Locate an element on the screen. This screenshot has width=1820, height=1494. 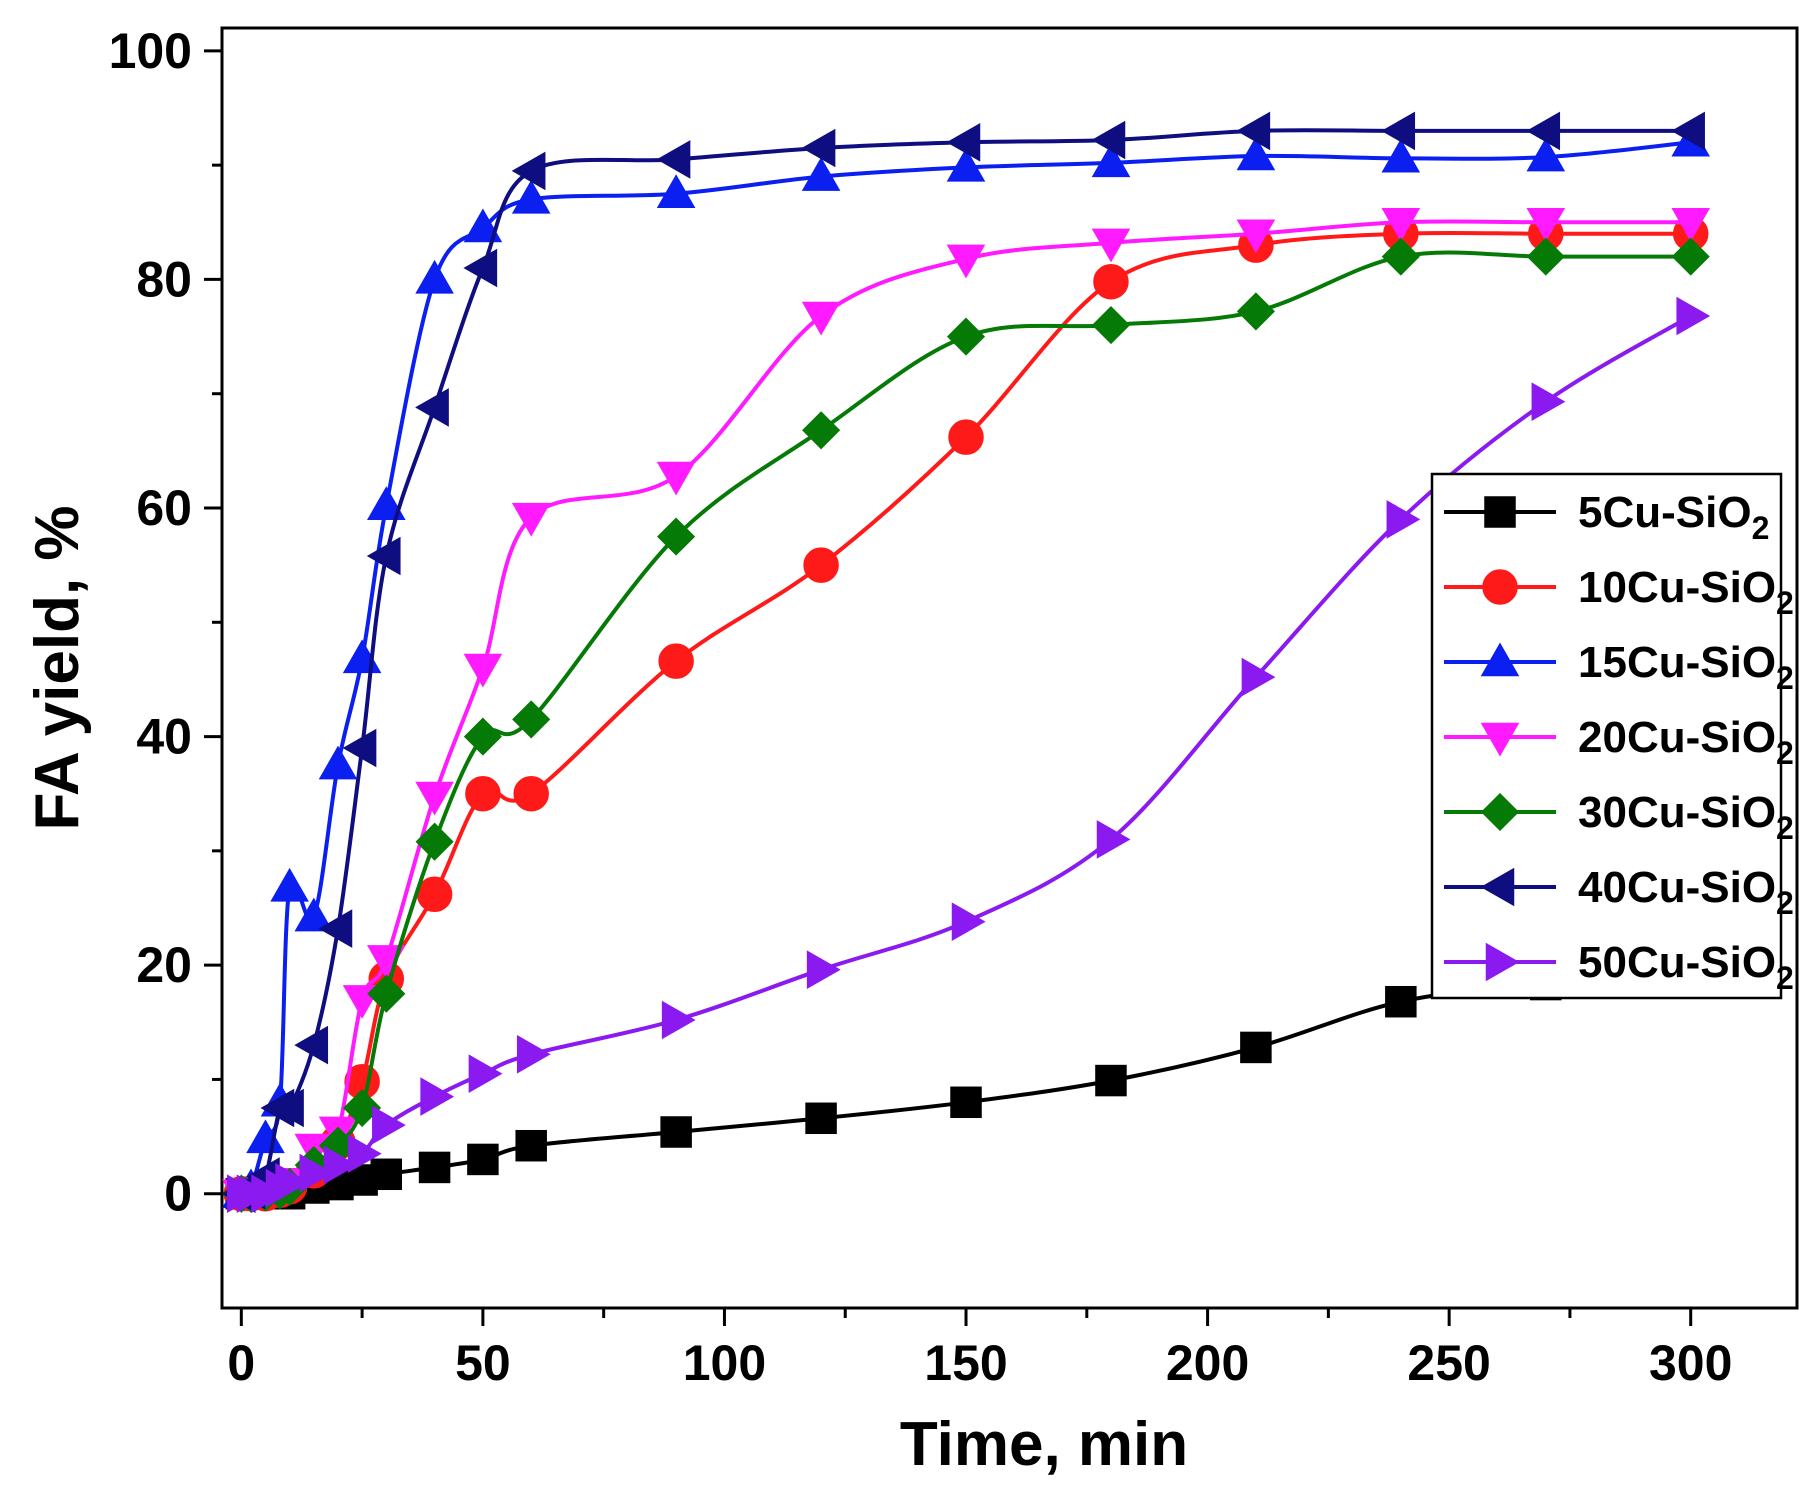
y-tick-label: 60 is located at coordinates (164, 508).